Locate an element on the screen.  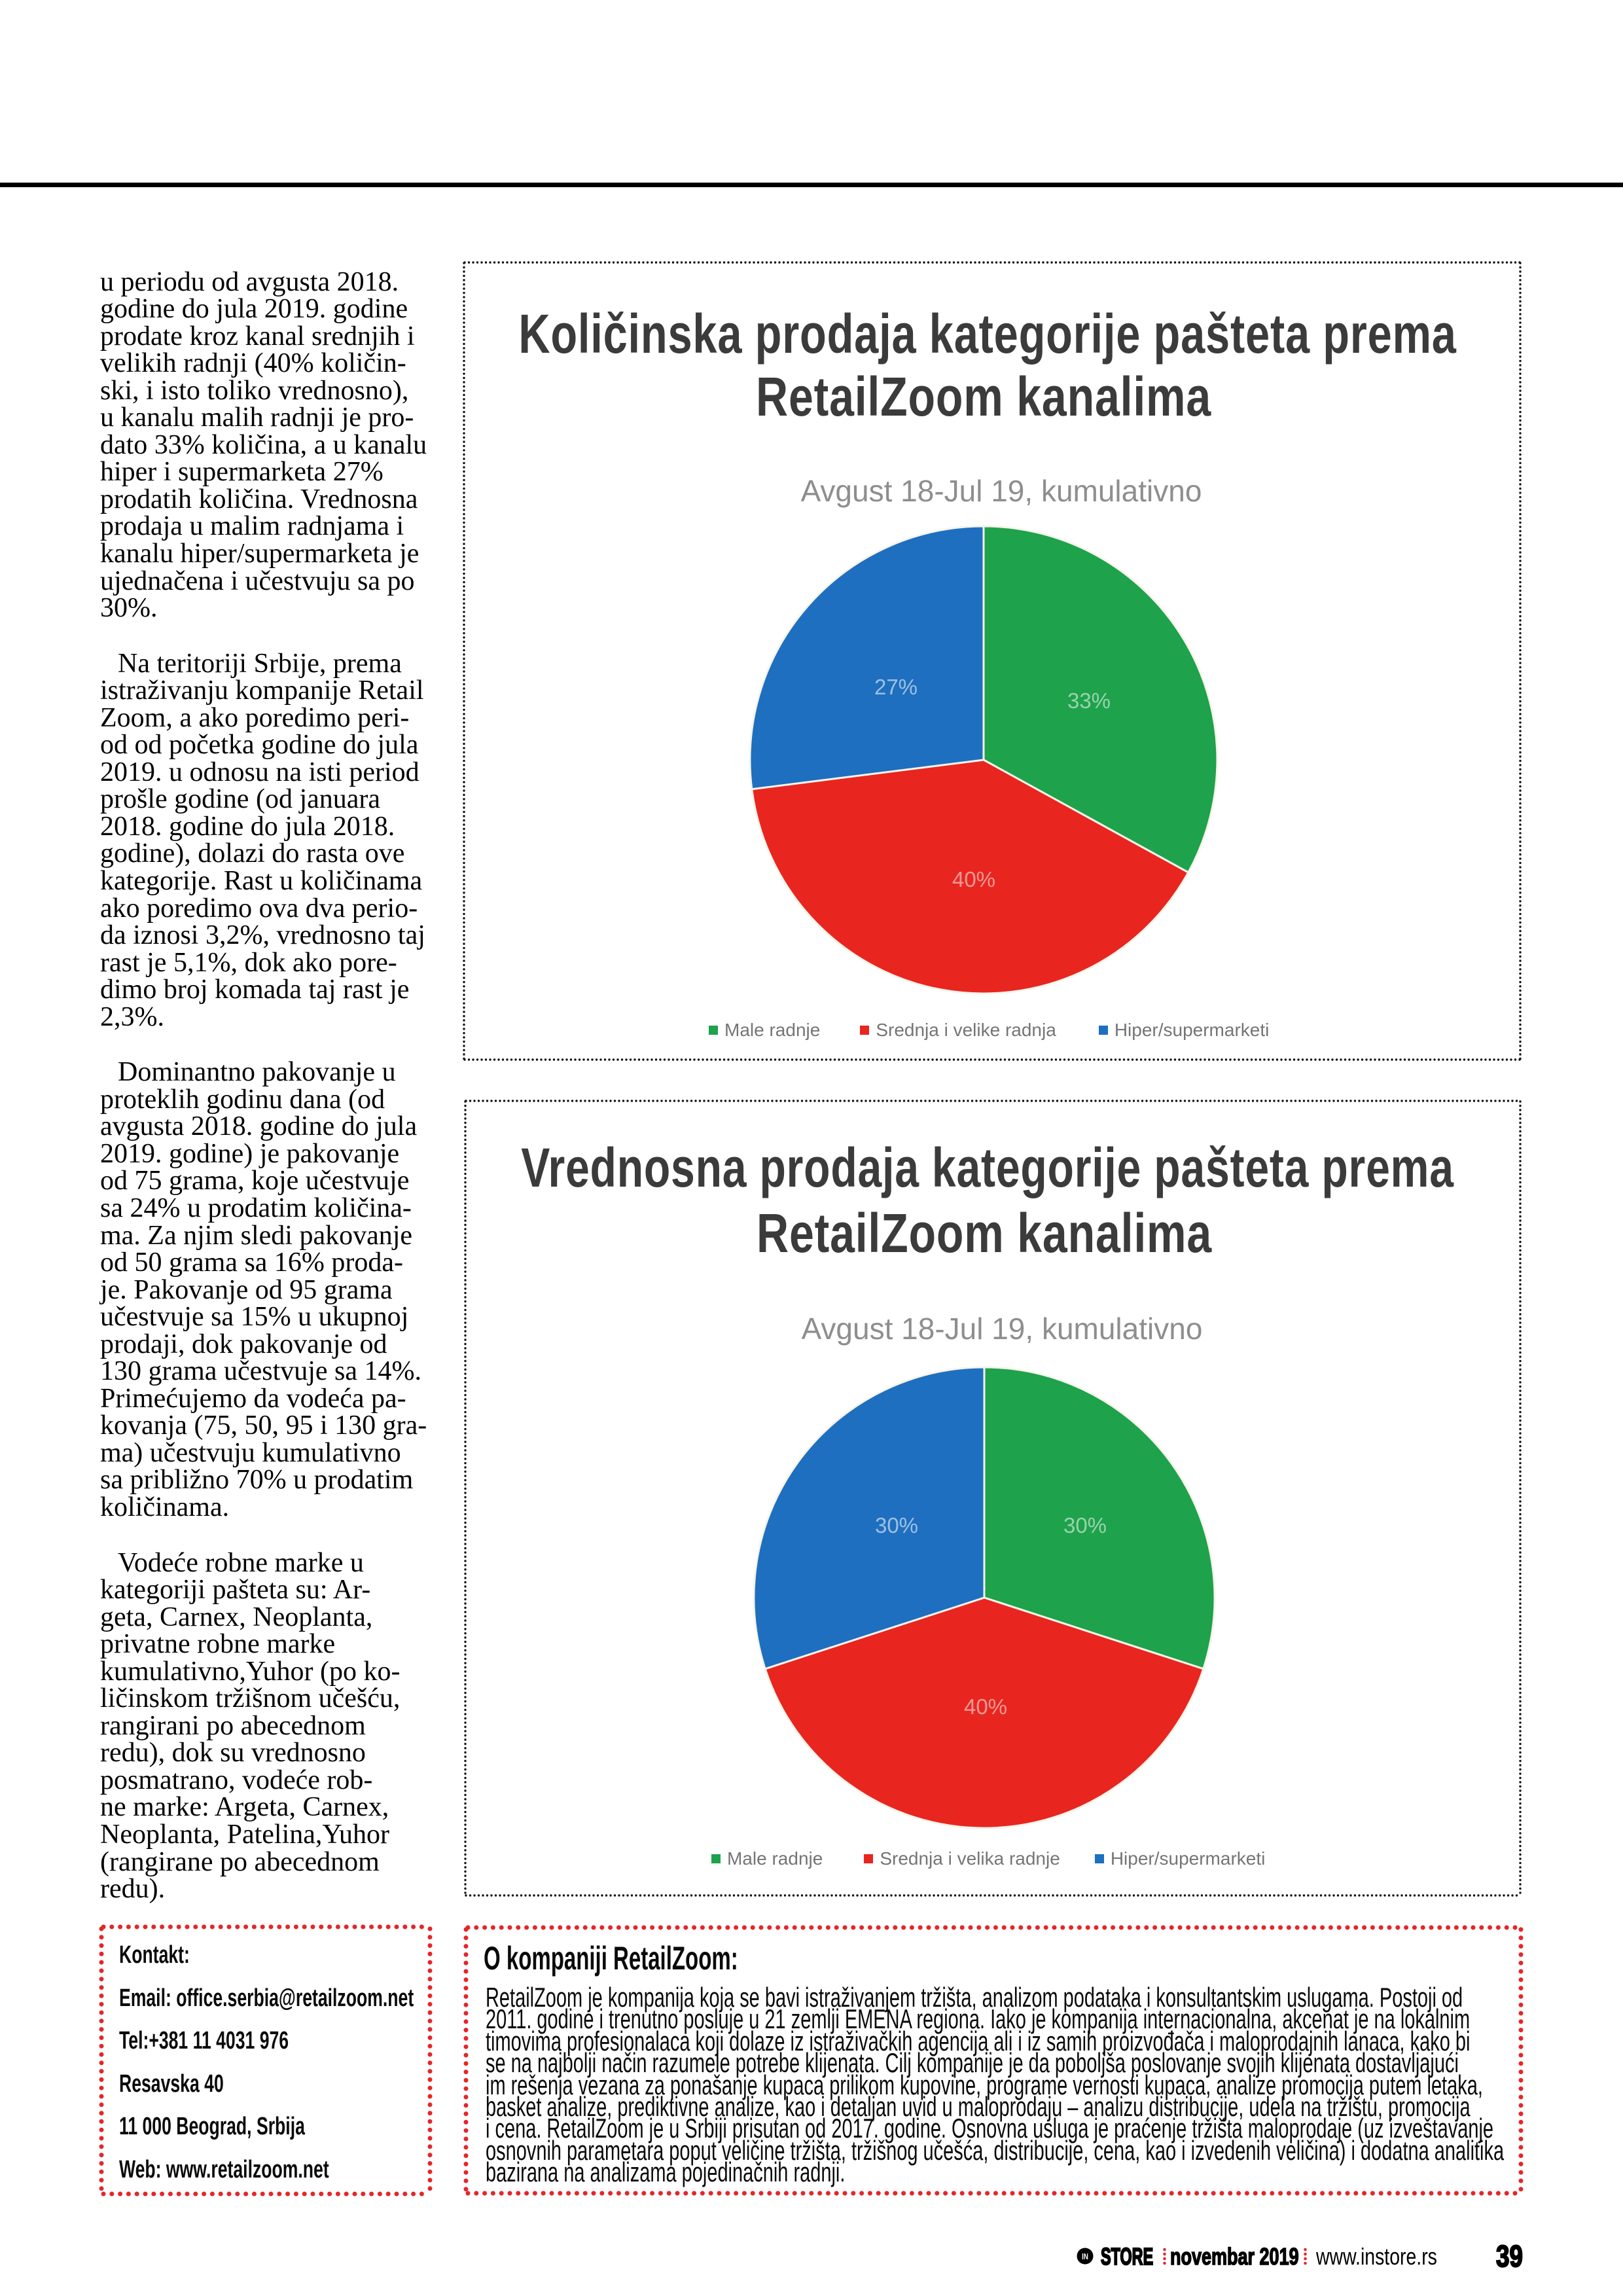
svg-text: IN is located at coordinates (1085, 2257).